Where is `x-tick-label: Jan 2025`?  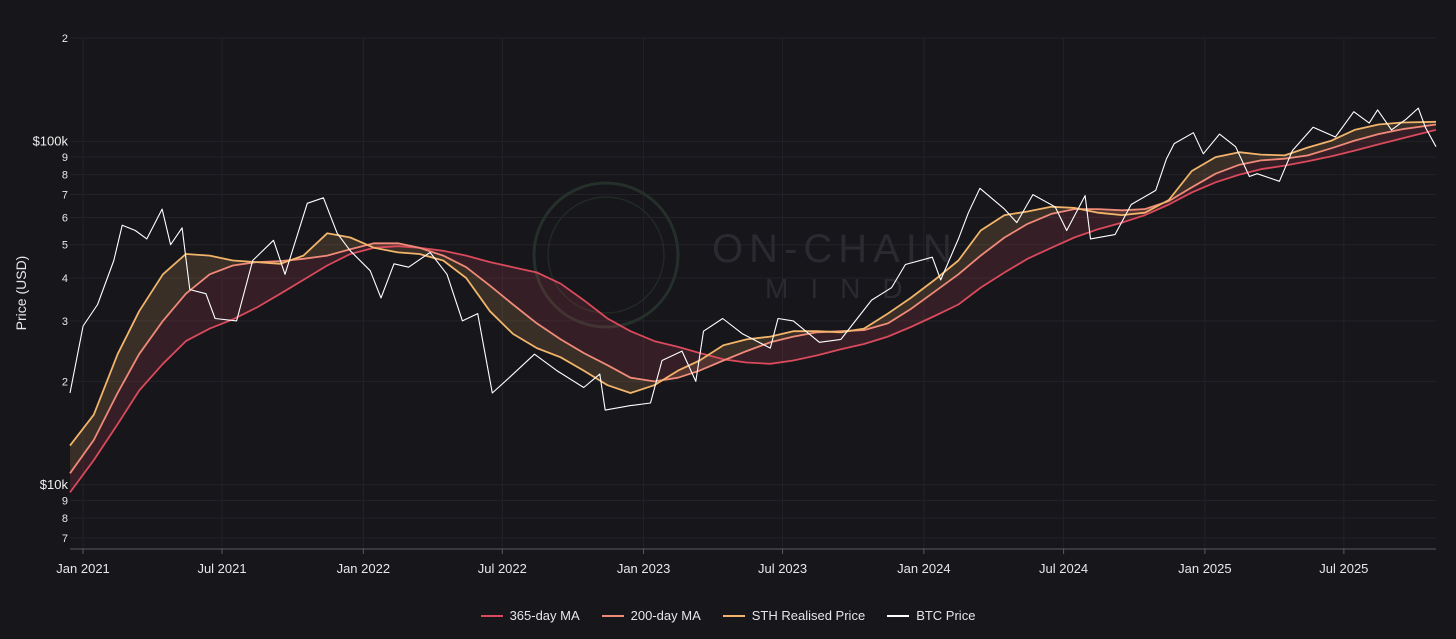
x-tick-label: Jan 2025 is located at coordinates (1205, 568).